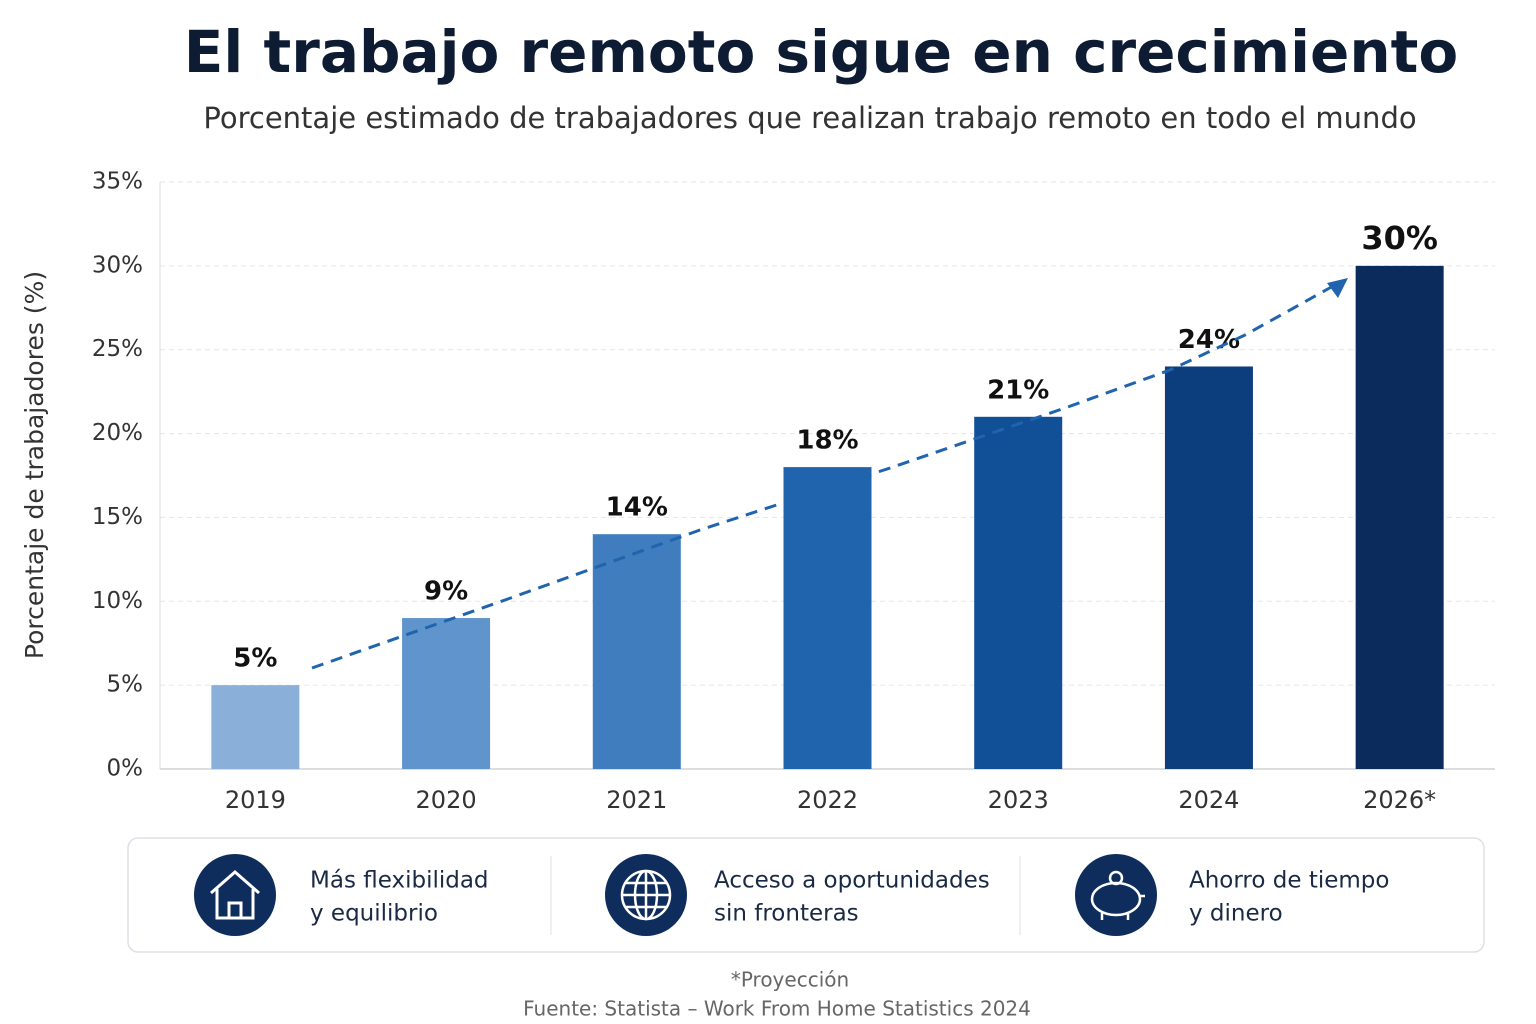 The image size is (1536, 1024). Describe the element at coordinates (790, 980) in the screenshot. I see `footnote: *Proyección` at that location.